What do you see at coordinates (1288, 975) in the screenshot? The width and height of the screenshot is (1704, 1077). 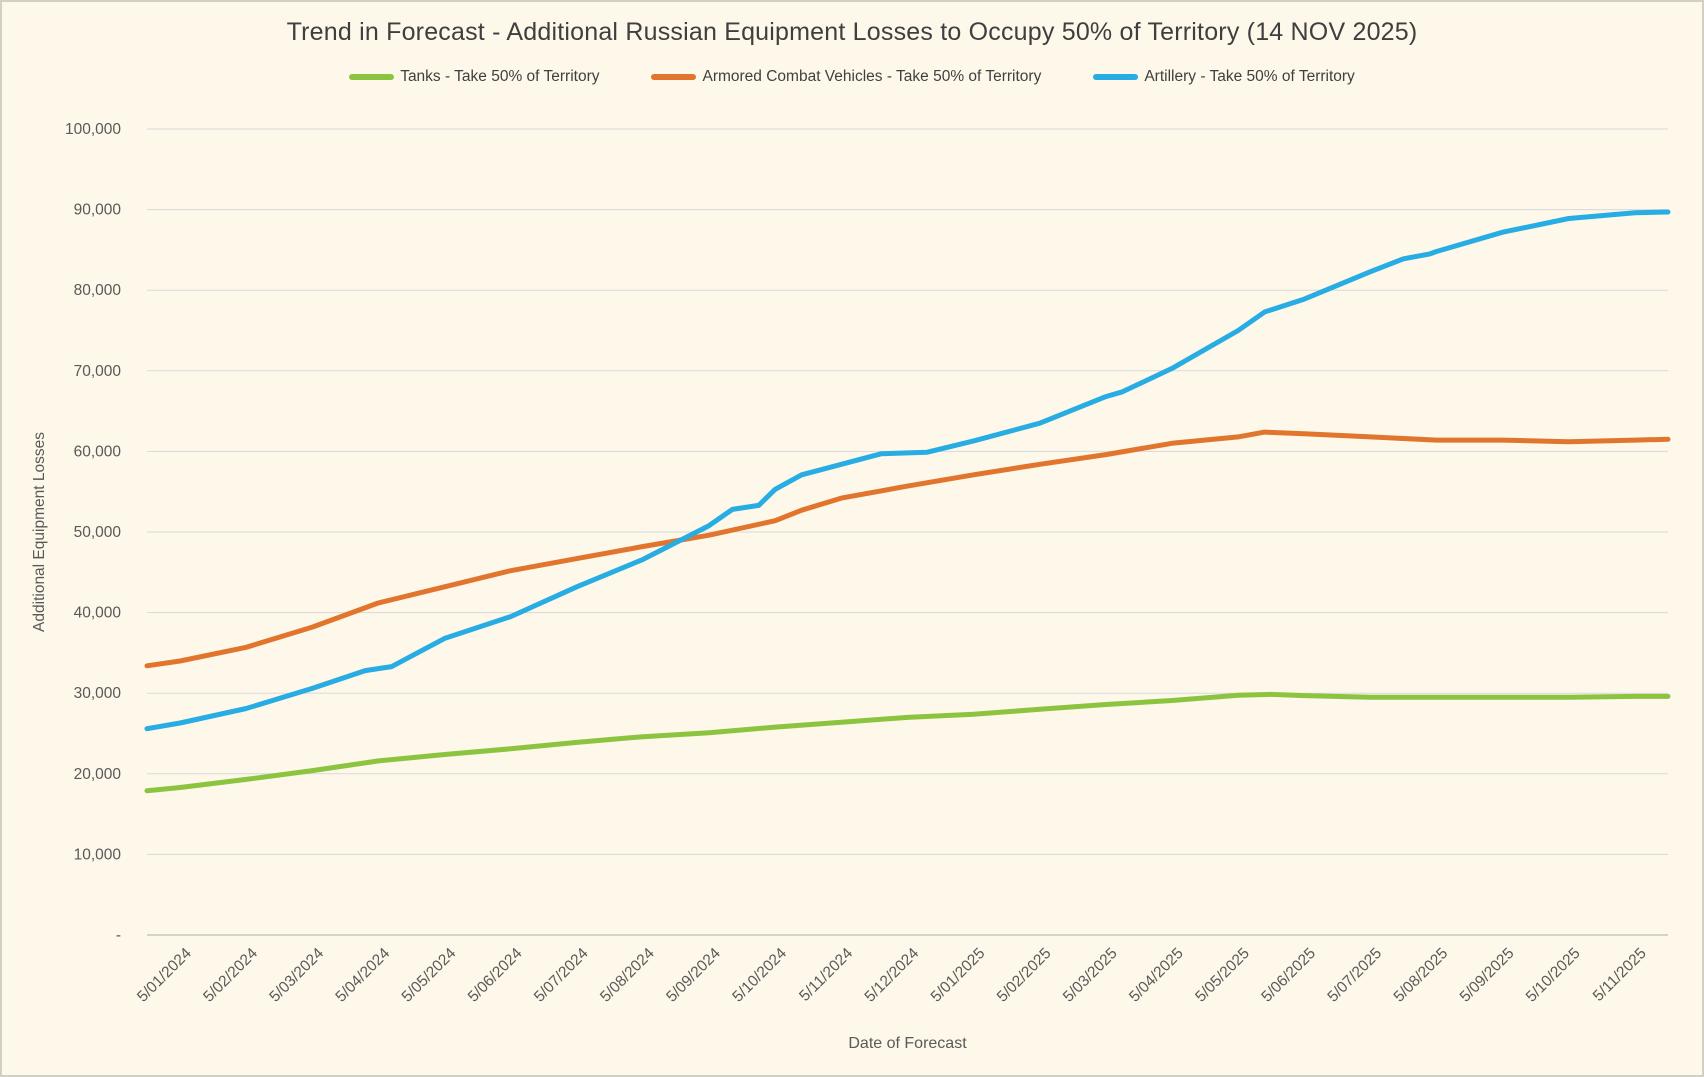 I see `x-tick-label: 5/06/2025` at bounding box center [1288, 975].